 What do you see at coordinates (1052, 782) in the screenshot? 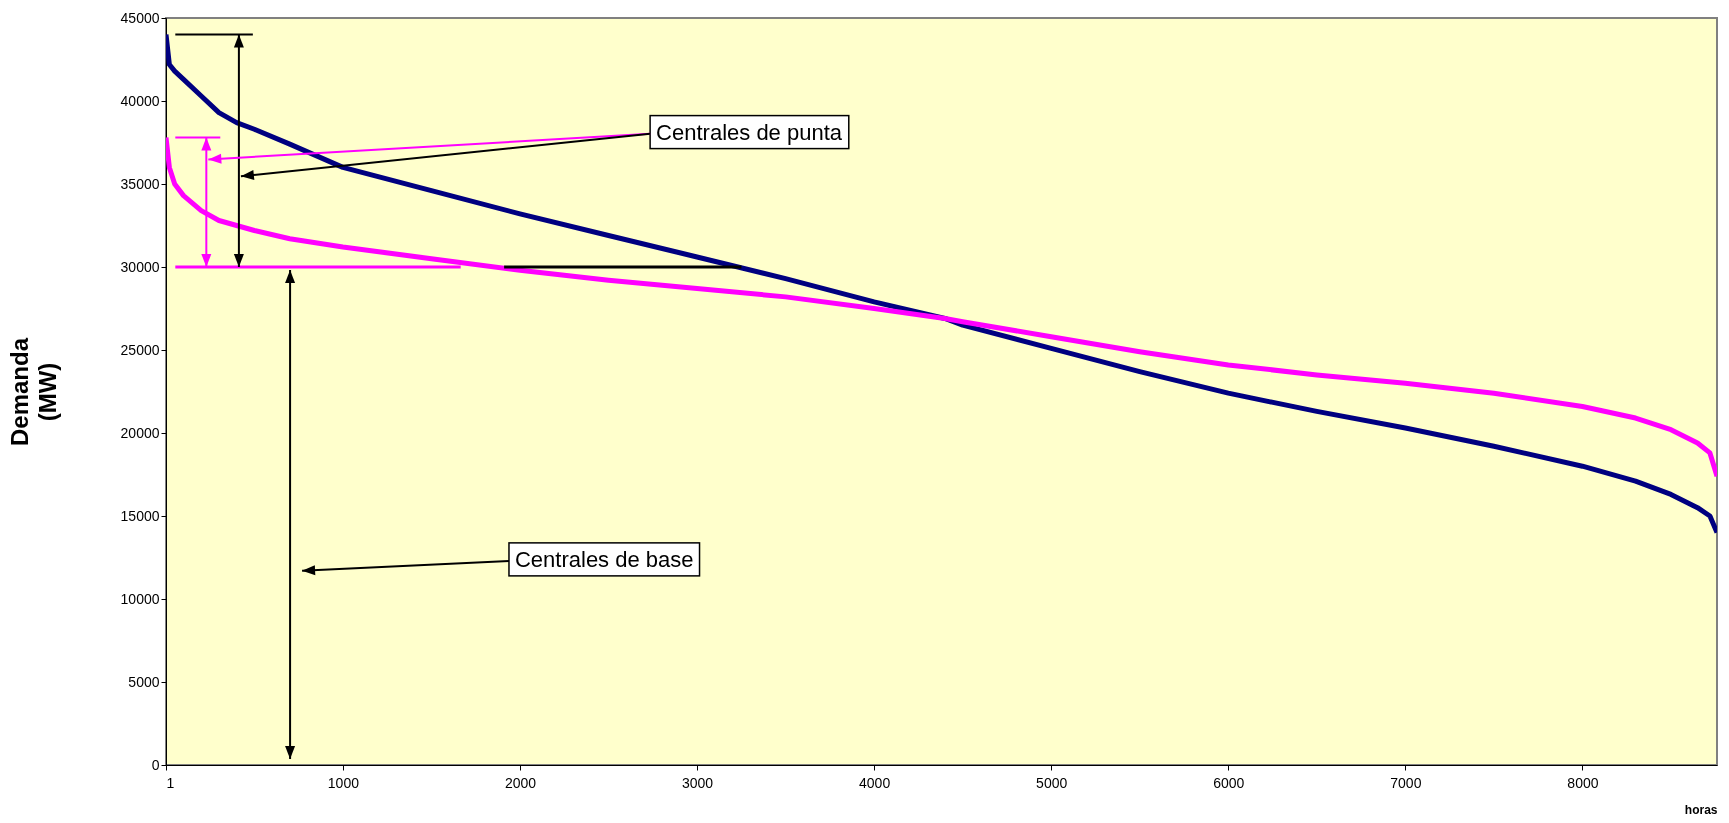
I see `x-tick-label: 5000` at bounding box center [1052, 782].